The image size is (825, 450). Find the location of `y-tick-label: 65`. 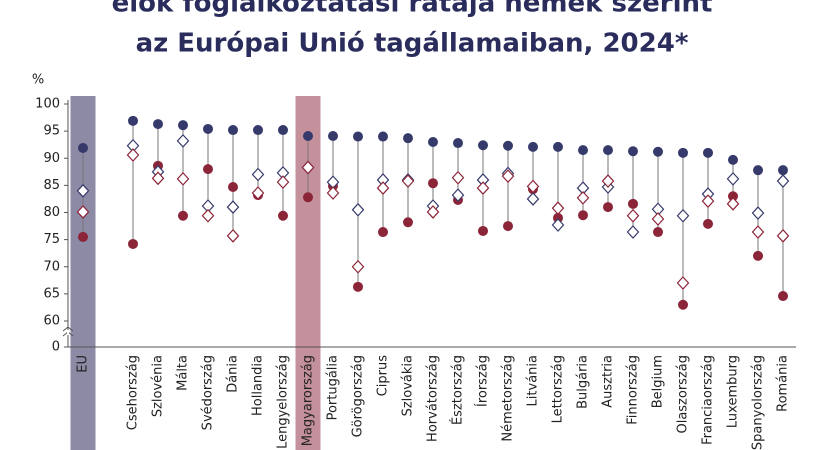

y-tick-label: 65 is located at coordinates (51, 293).